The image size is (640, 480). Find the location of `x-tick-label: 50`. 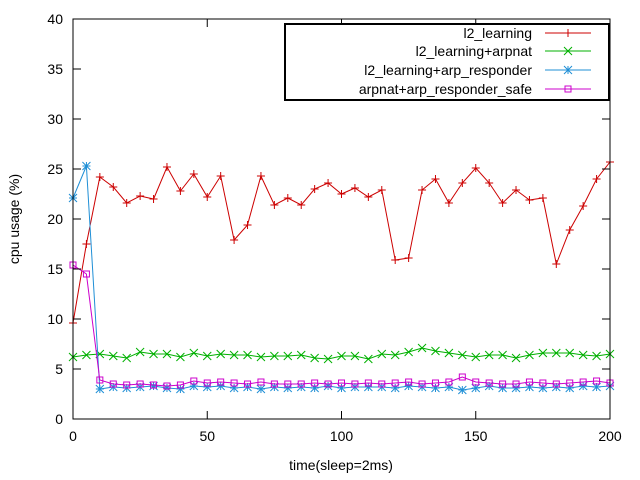

x-tick-label: 50 is located at coordinates (207, 436).